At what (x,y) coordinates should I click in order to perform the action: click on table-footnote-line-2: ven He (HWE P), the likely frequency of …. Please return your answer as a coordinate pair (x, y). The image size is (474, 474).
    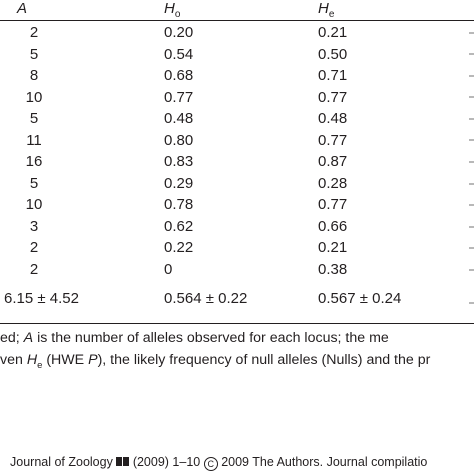
    Looking at the image, I should click on (215, 361).